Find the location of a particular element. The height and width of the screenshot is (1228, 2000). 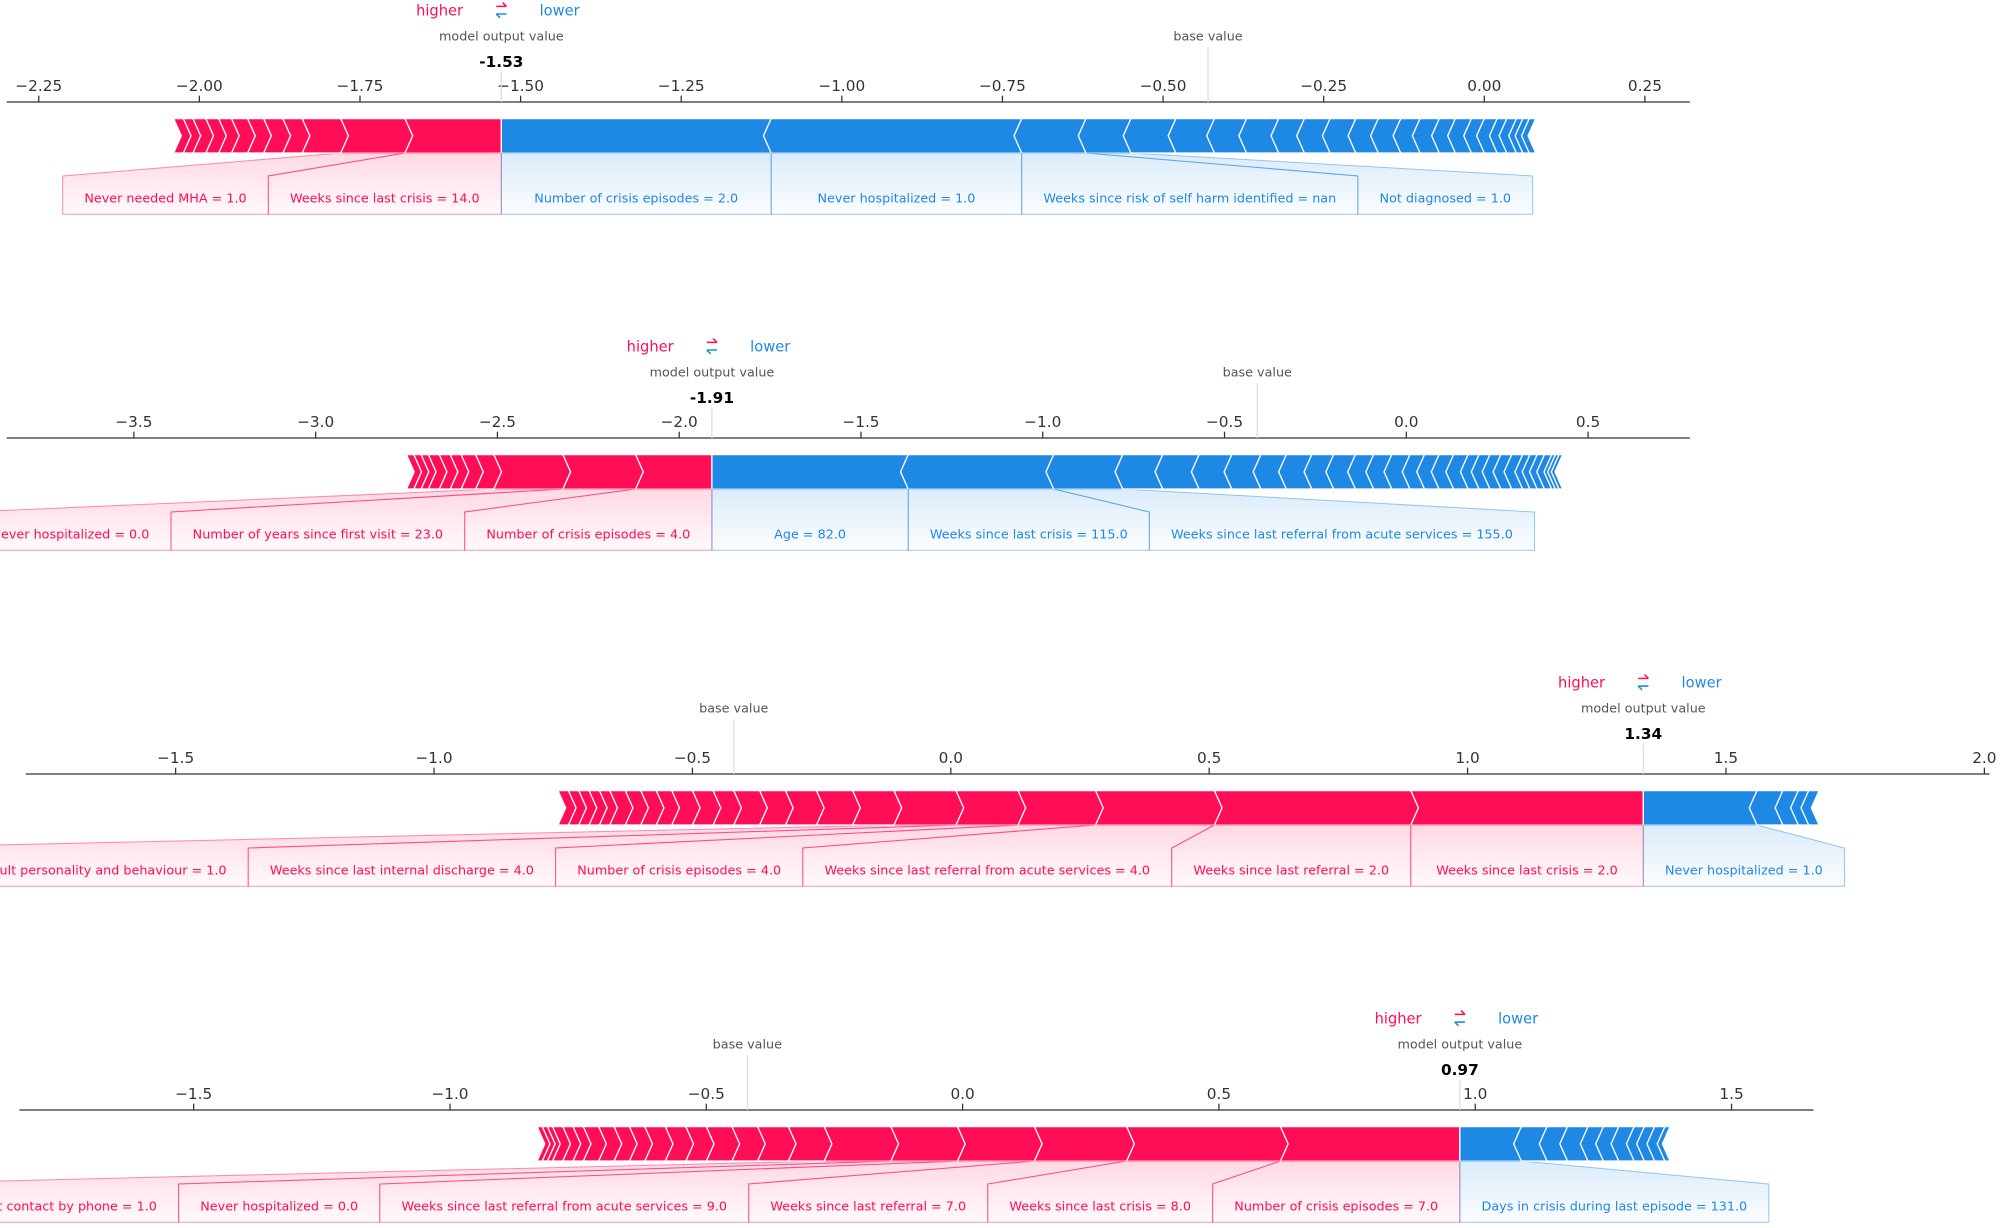

x-tick-label: −3.5 is located at coordinates (133, 422).